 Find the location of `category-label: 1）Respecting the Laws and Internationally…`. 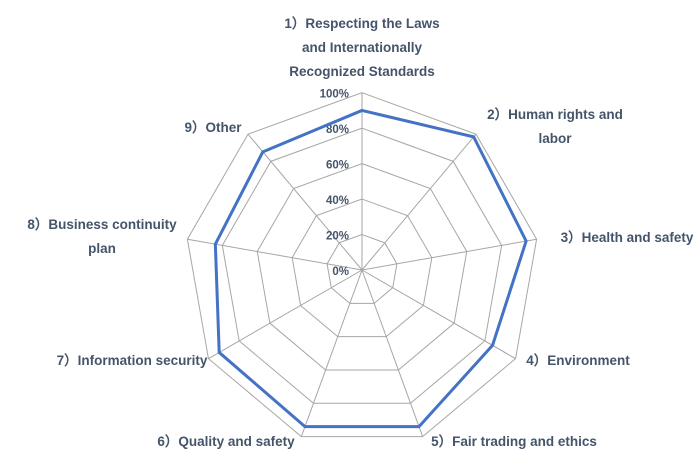

category-label: 1）Respecting the Laws and Internationally… is located at coordinates (361, 47).